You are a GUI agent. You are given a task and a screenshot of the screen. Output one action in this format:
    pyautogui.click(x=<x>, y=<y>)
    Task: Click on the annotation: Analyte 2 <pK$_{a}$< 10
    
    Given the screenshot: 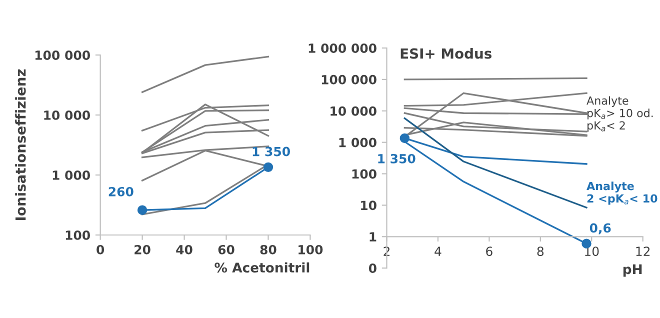 What is the action you would take?
    pyautogui.click(x=622, y=193)
    